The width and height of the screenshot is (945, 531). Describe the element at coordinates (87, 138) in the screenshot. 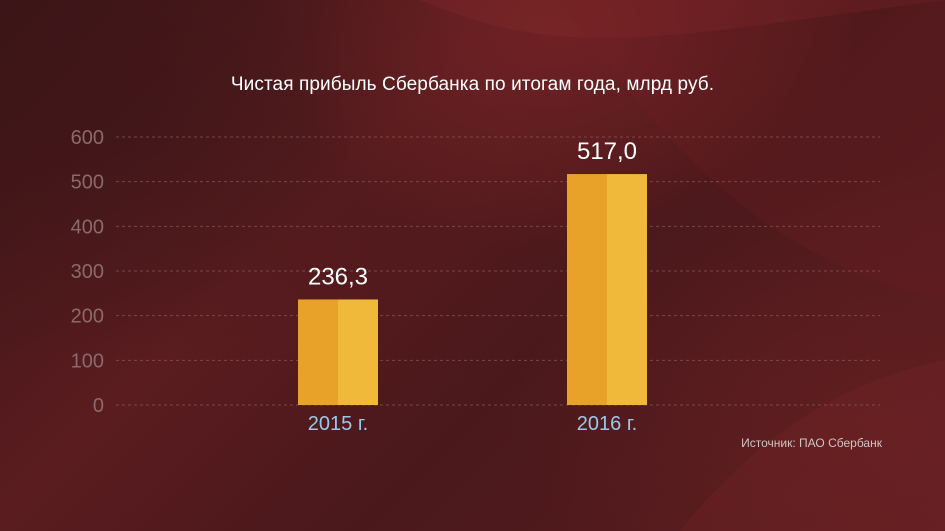

I see `y-tick-label: 600` at that location.